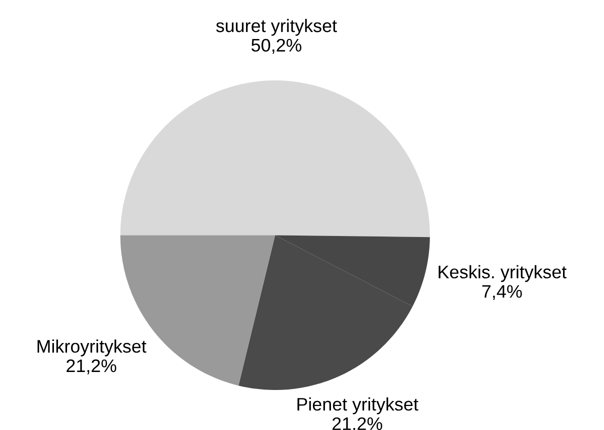 The image size is (604, 430). What do you see at coordinates (91, 366) in the screenshot?
I see `data-label: 21,2%` at bounding box center [91, 366].